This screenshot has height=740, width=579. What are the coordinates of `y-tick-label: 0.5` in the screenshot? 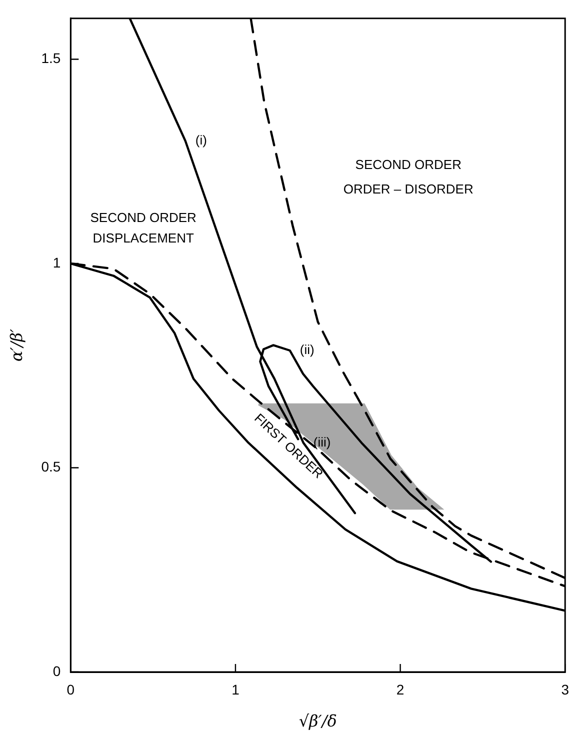 It's located at (51, 466).